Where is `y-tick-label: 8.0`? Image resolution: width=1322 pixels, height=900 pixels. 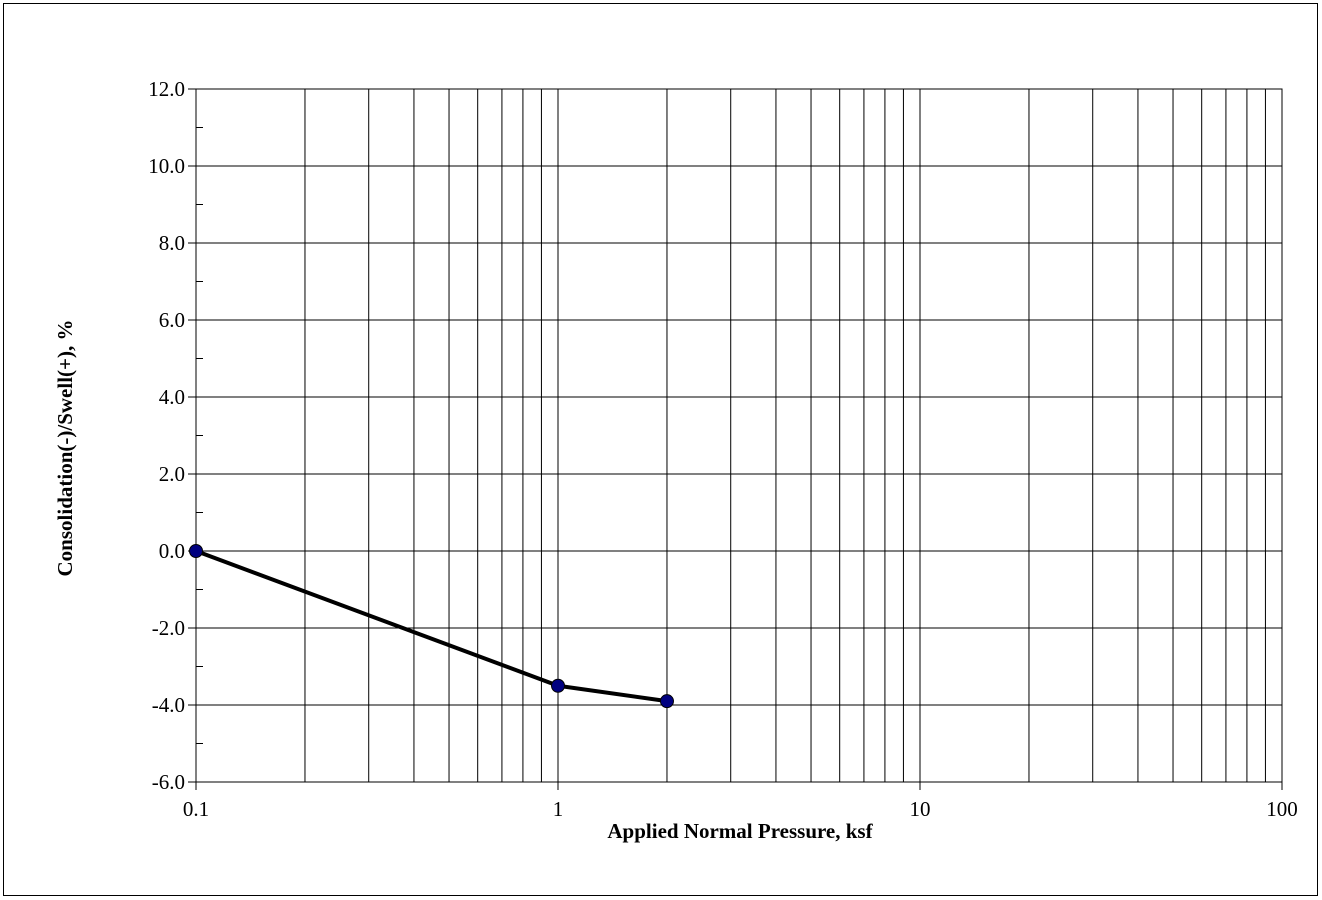 y-tick-label: 8.0 is located at coordinates (172, 243).